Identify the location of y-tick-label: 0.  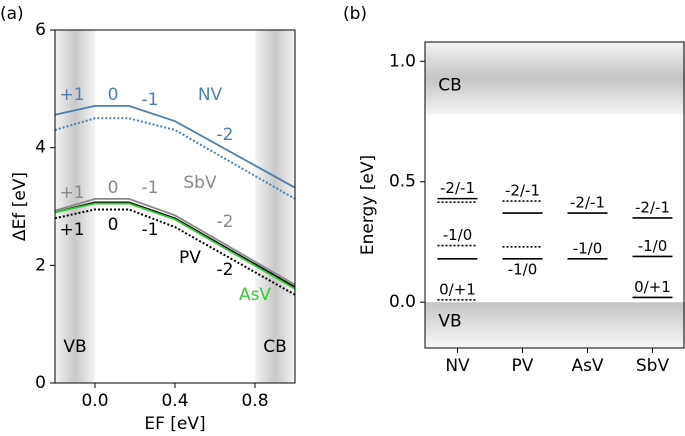
(40, 383).